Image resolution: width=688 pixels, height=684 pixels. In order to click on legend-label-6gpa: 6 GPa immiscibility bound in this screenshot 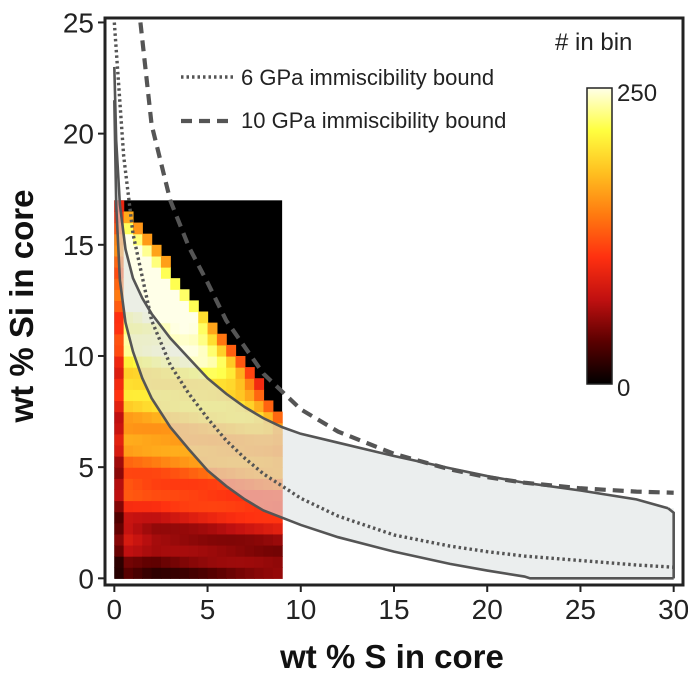, I will do `click(367, 77)`.